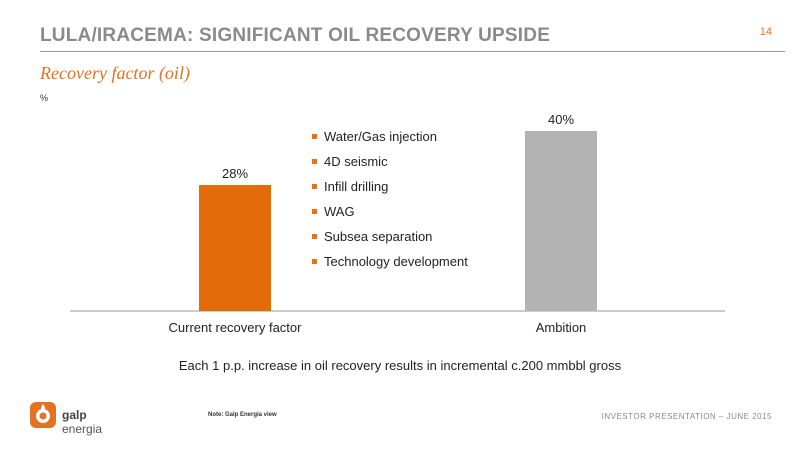  What do you see at coordinates (235, 173) in the screenshot?
I see `bar-value-label: 28%` at bounding box center [235, 173].